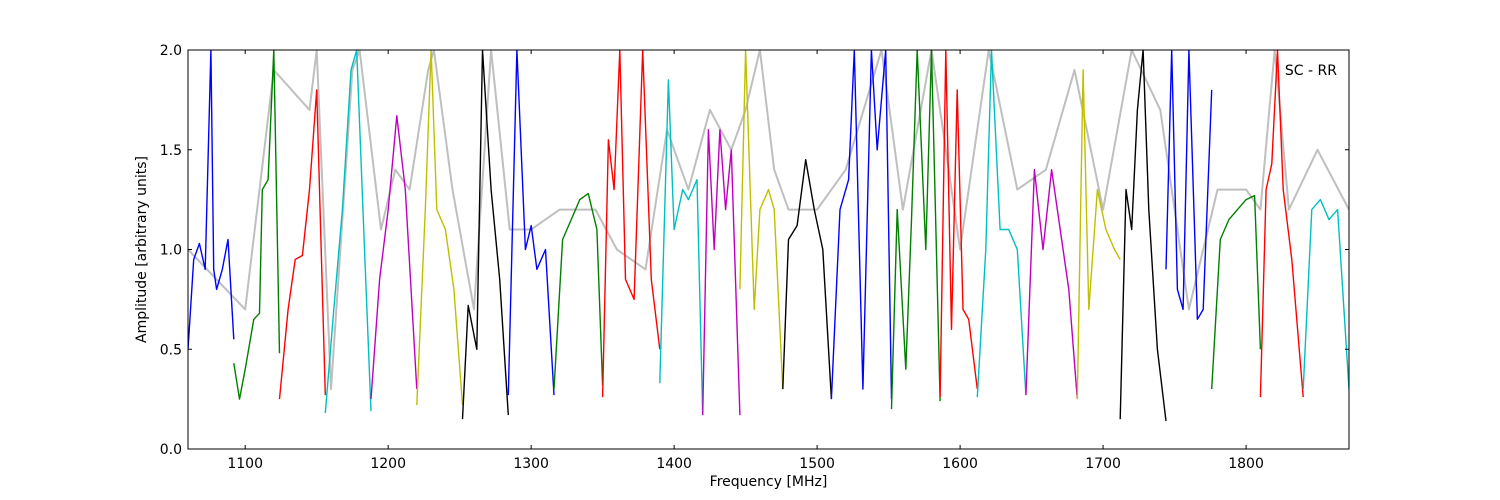  What do you see at coordinates (1311, 71) in the screenshot?
I see `chart-annotation: SC - RR` at bounding box center [1311, 71].